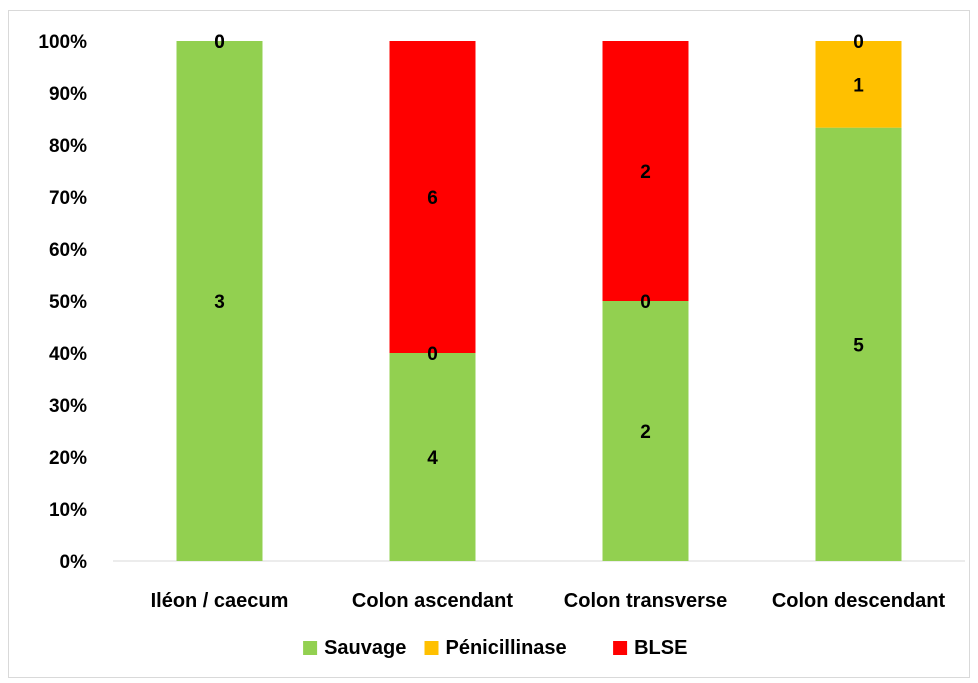  What do you see at coordinates (74, 562) in the screenshot?
I see `y-tick-label: 0%` at bounding box center [74, 562].